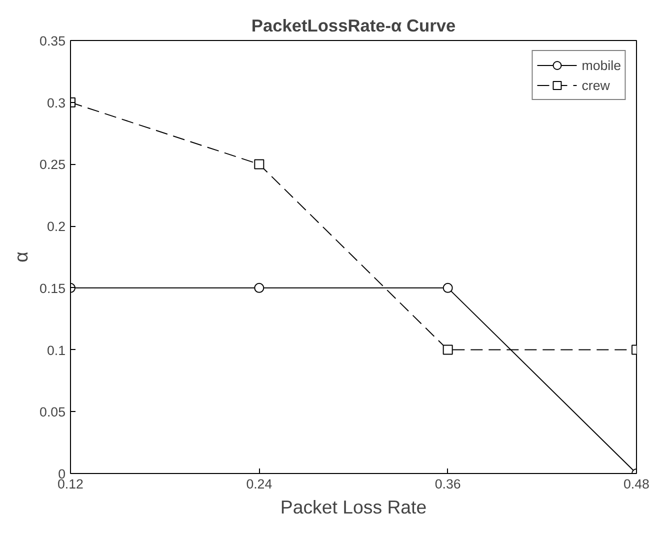 This screenshot has height=533, width=661. I want to click on legend-label: mobile, so click(601, 65).